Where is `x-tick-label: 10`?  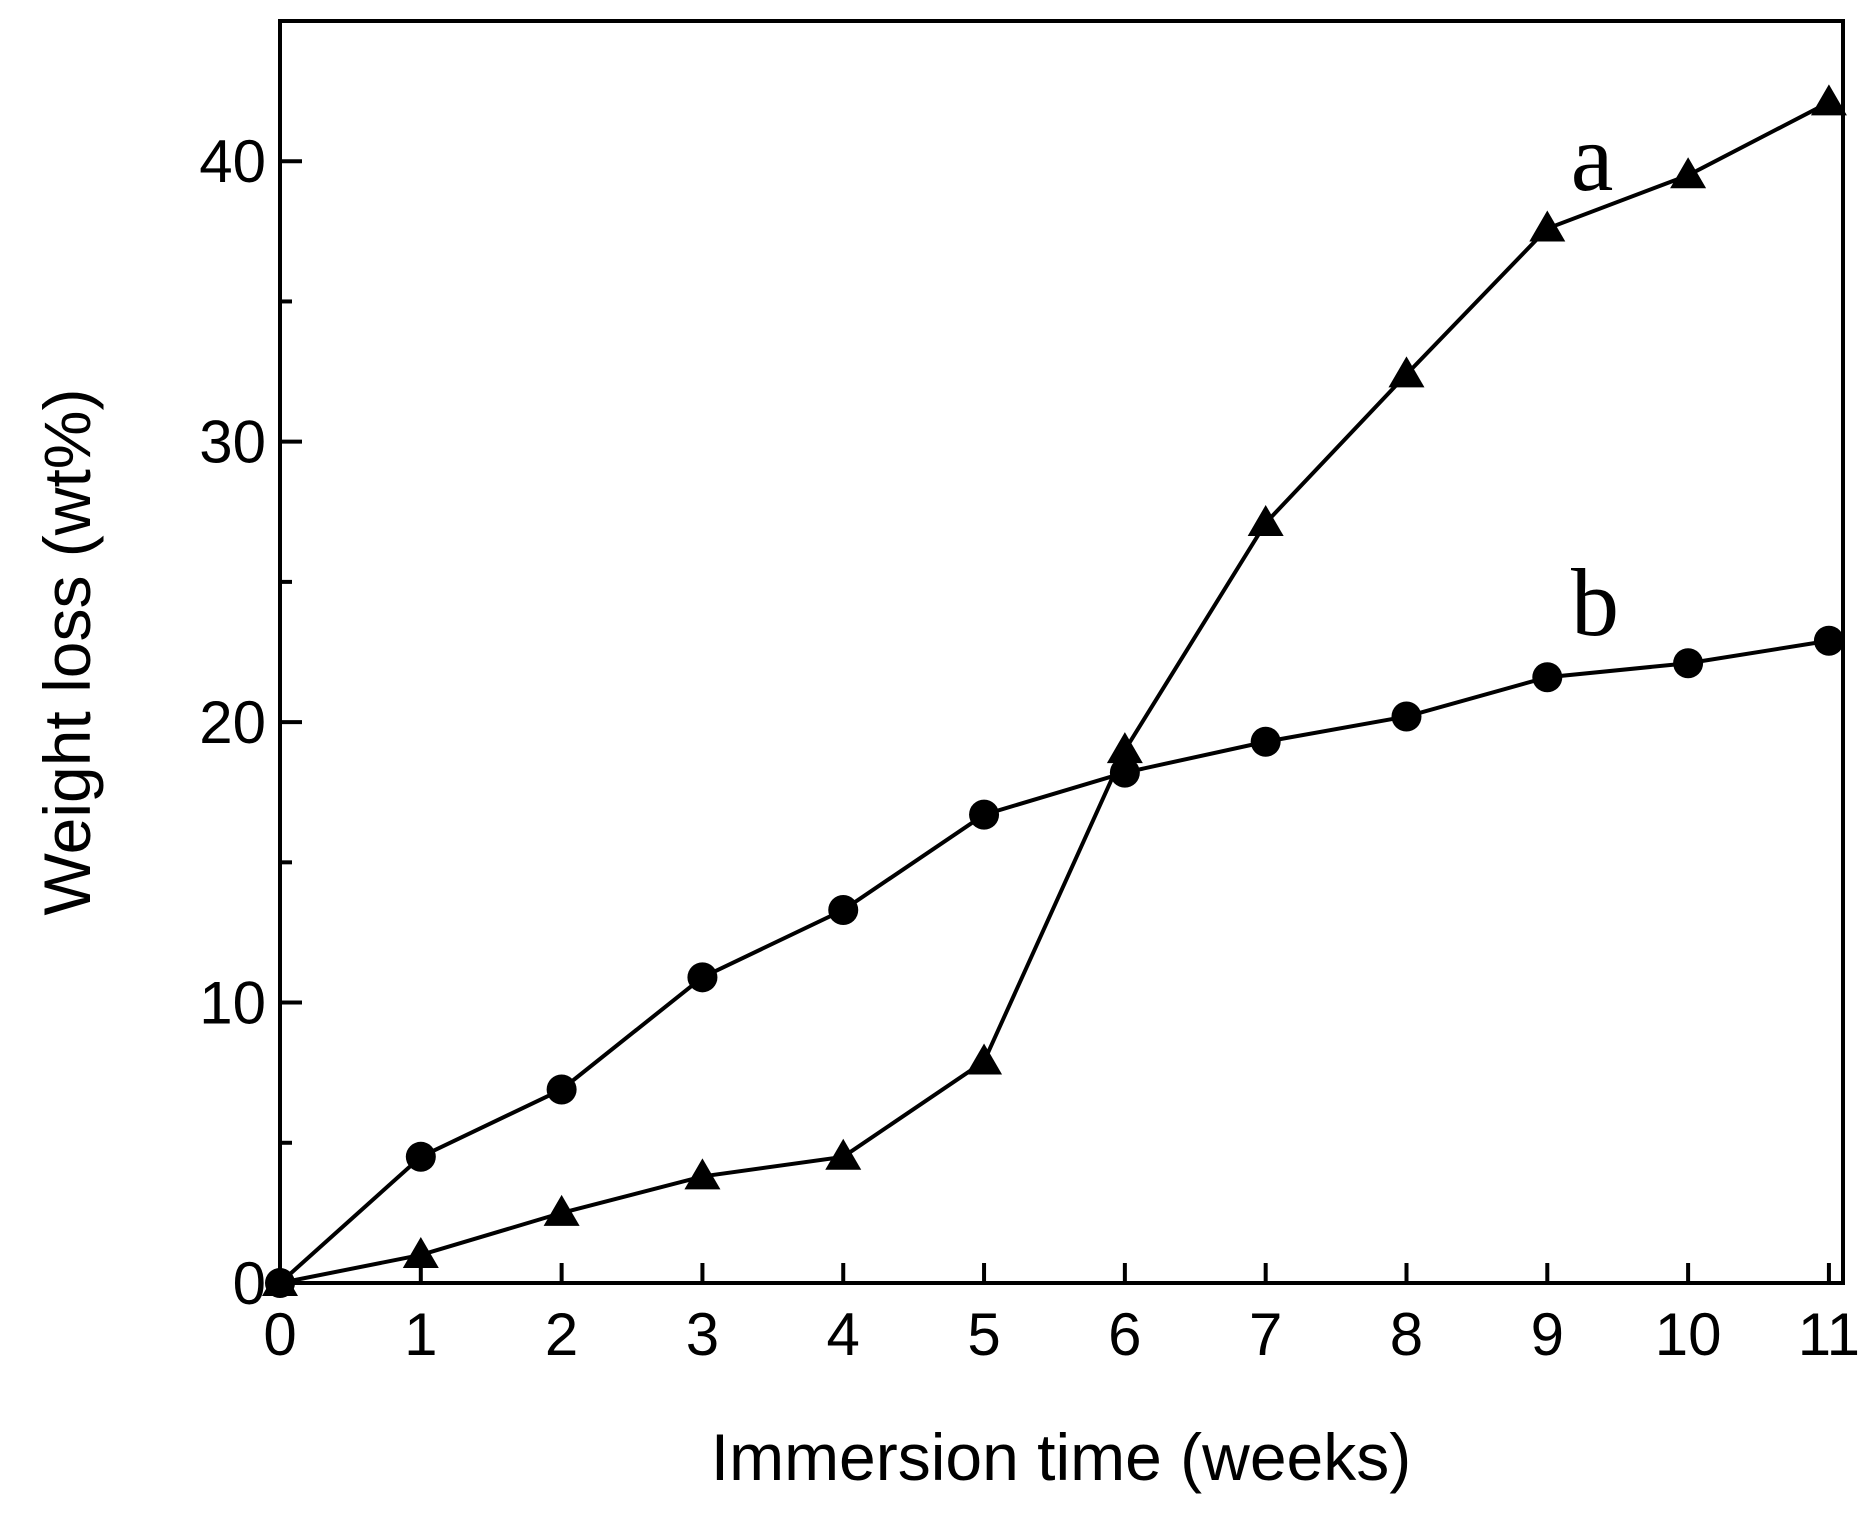
x-tick-label: 10 is located at coordinates (1688, 1334).